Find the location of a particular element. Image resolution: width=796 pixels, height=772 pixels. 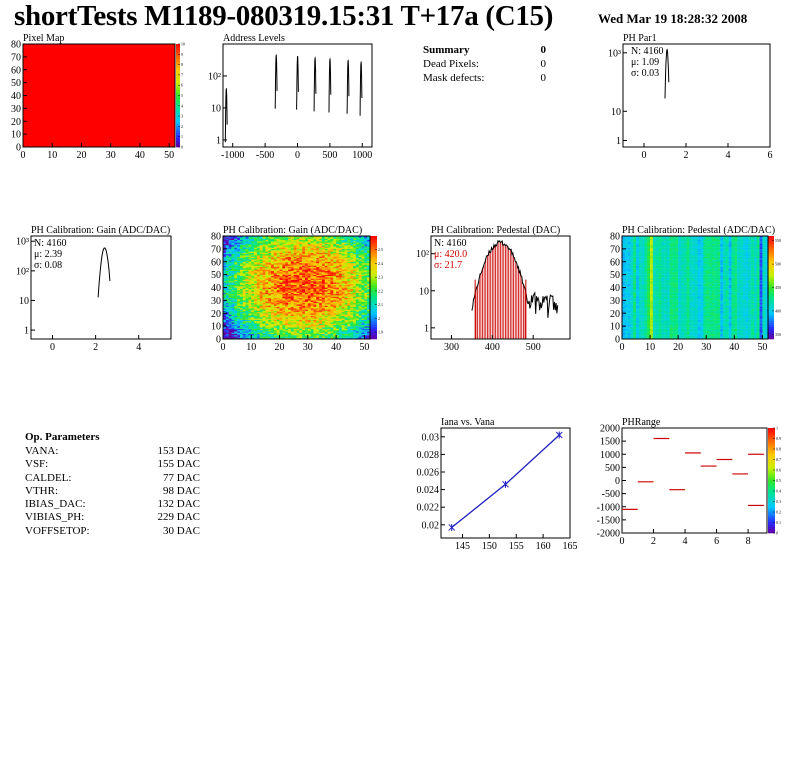

stat-mean: μ: 420.0 is located at coordinates (450, 254).